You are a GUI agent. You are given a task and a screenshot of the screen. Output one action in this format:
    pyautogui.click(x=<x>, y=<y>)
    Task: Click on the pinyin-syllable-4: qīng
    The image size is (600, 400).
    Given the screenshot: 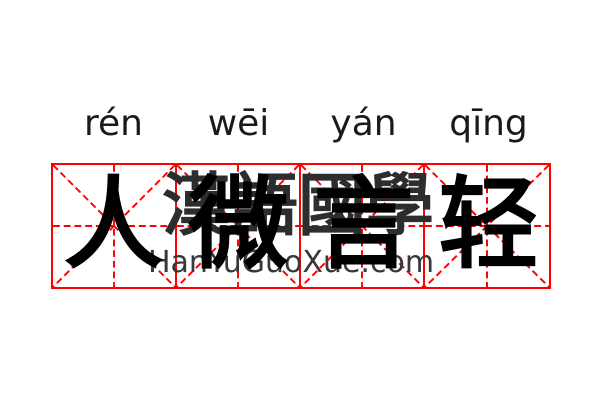 What is the action you would take?
    pyautogui.click(x=488, y=123)
    